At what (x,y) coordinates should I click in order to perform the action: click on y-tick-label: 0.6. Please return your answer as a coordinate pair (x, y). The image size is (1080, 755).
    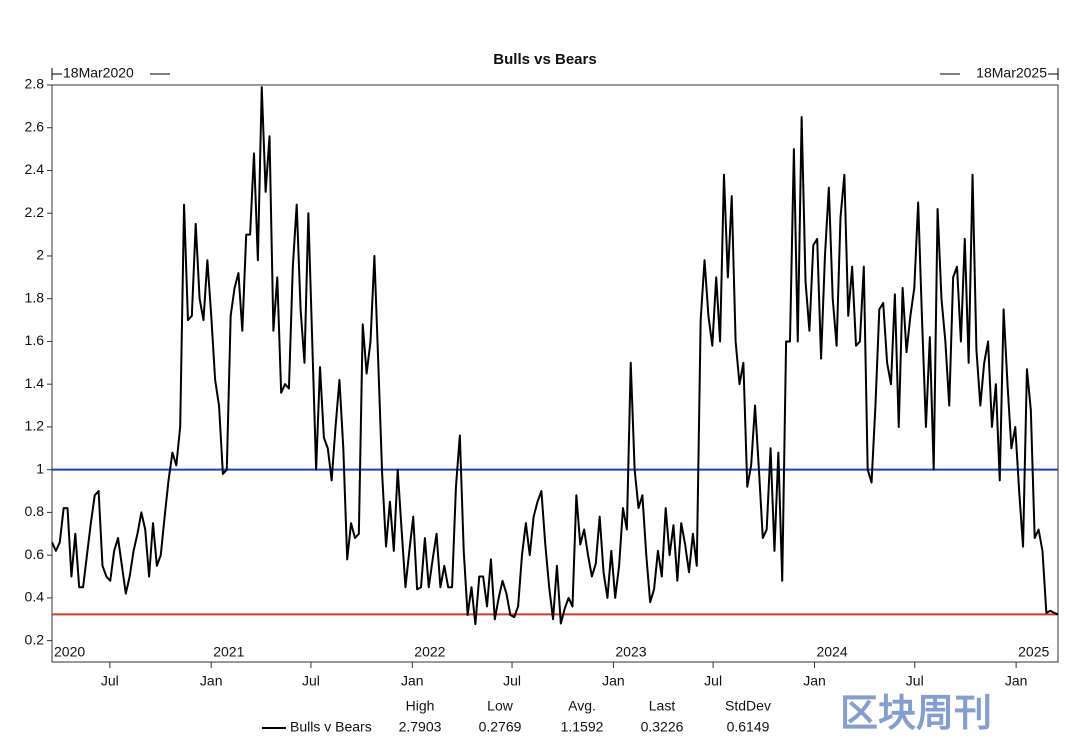
    Looking at the image, I should click on (35, 554).